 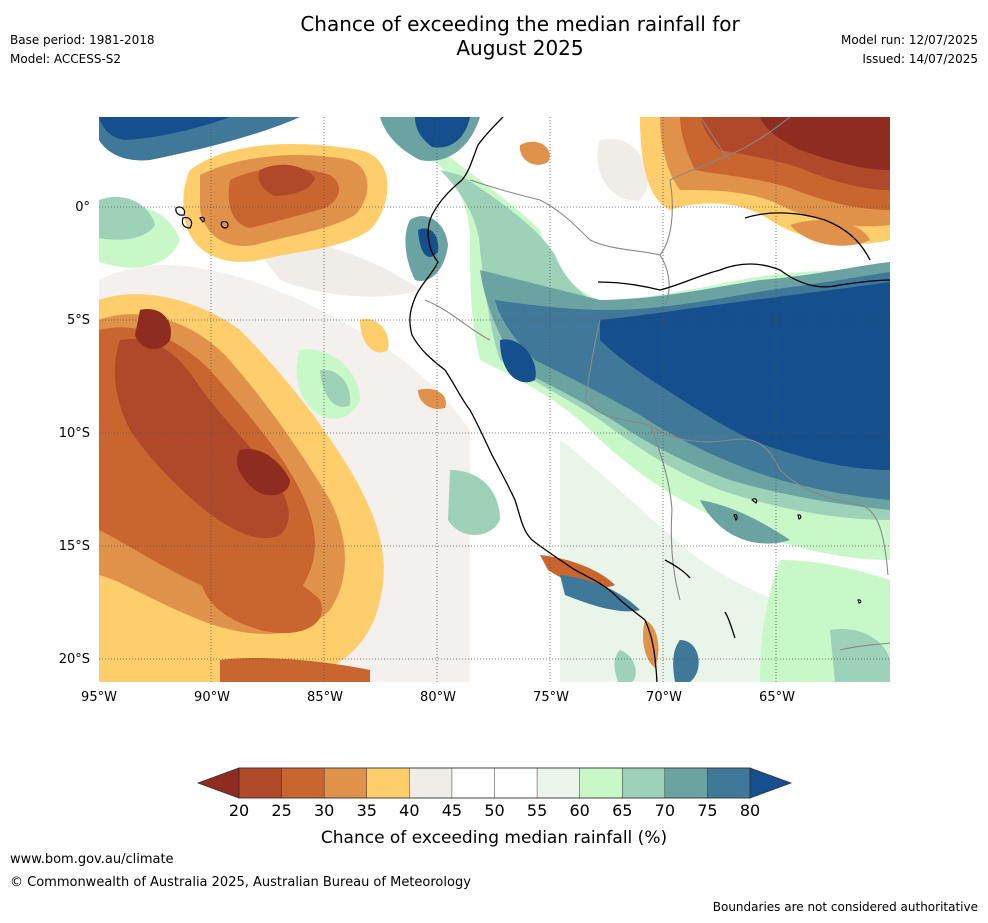 What do you see at coordinates (909, 40) in the screenshot?
I see `model-run-text: Model run: 12/07/2025` at bounding box center [909, 40].